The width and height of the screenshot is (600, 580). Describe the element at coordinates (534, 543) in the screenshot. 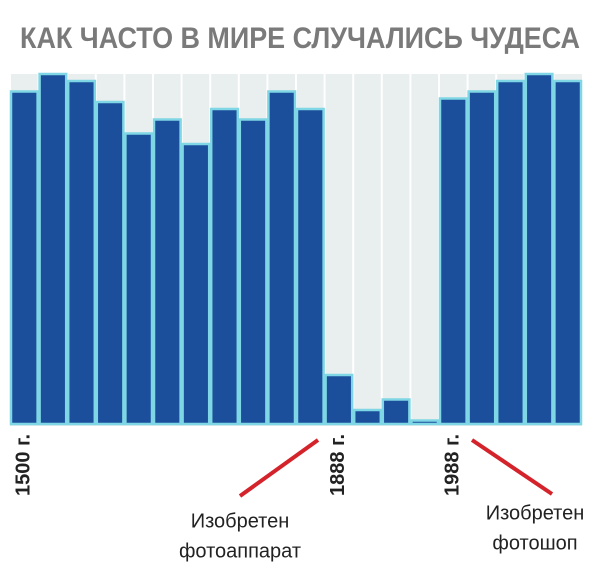

I see `annotation-text: фотошоп` at that location.